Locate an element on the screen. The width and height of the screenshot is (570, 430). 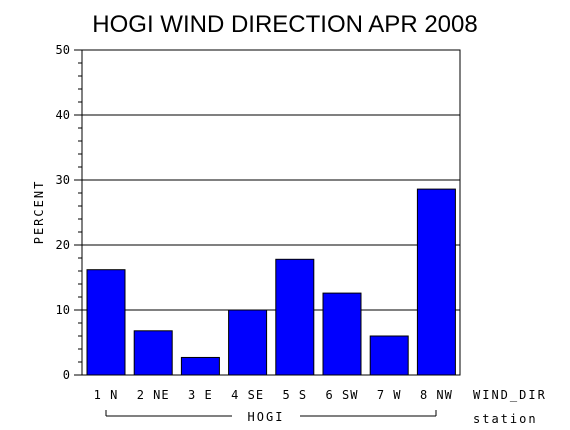
x-tick-label: 8 NW is located at coordinates (436, 395).